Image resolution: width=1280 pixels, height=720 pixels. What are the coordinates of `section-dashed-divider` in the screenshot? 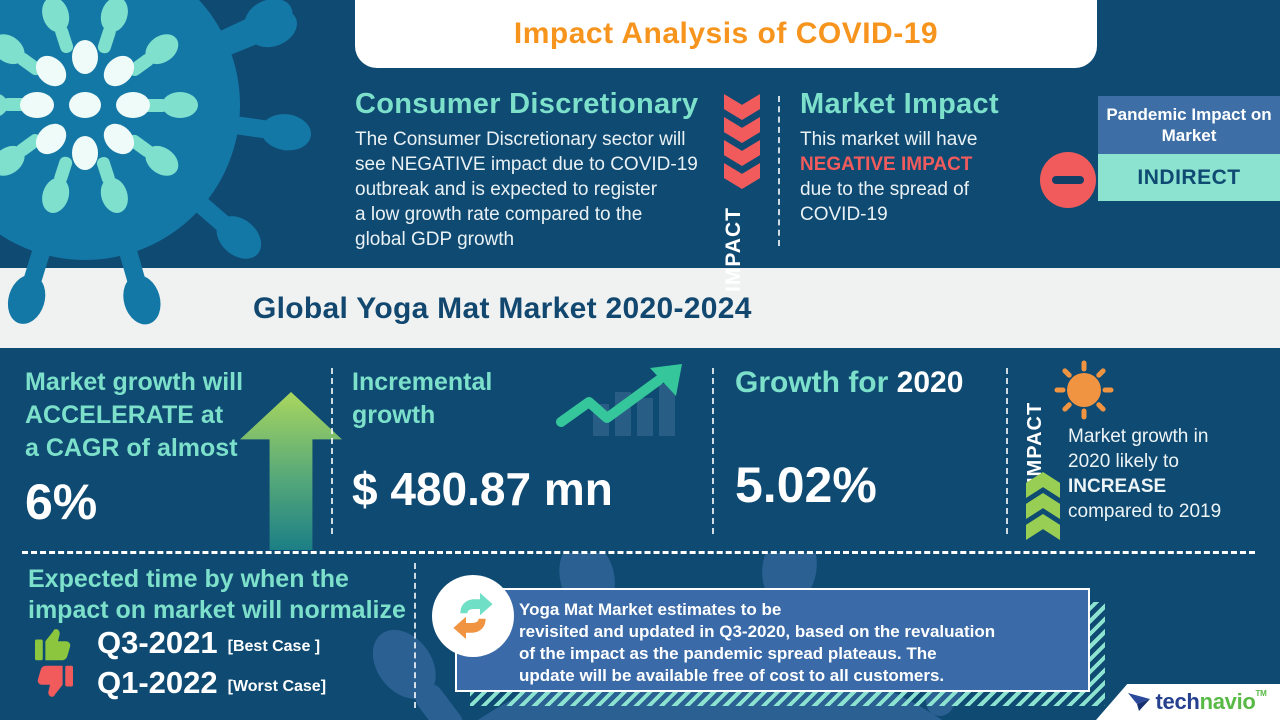 It's located at (638, 552).